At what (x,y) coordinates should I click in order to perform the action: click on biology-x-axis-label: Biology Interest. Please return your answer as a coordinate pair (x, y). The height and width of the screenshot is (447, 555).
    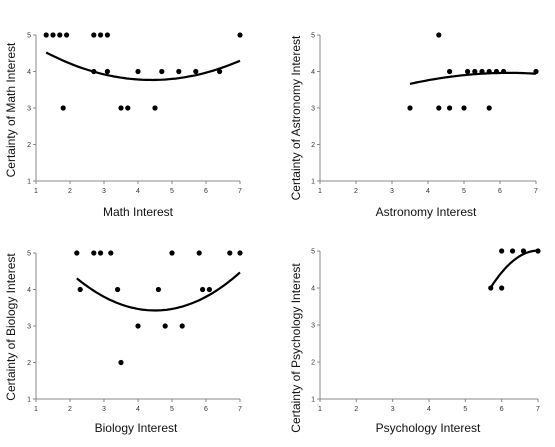
    Looking at the image, I should click on (136, 428).